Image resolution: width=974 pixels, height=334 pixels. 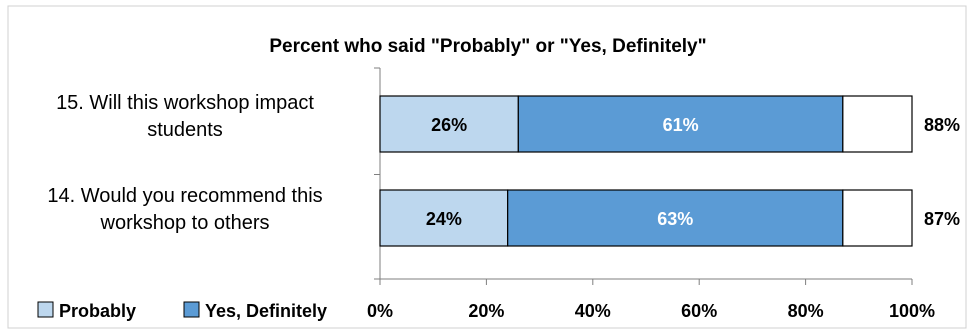 I want to click on x-tick-label: 20%, so click(x=486, y=311).